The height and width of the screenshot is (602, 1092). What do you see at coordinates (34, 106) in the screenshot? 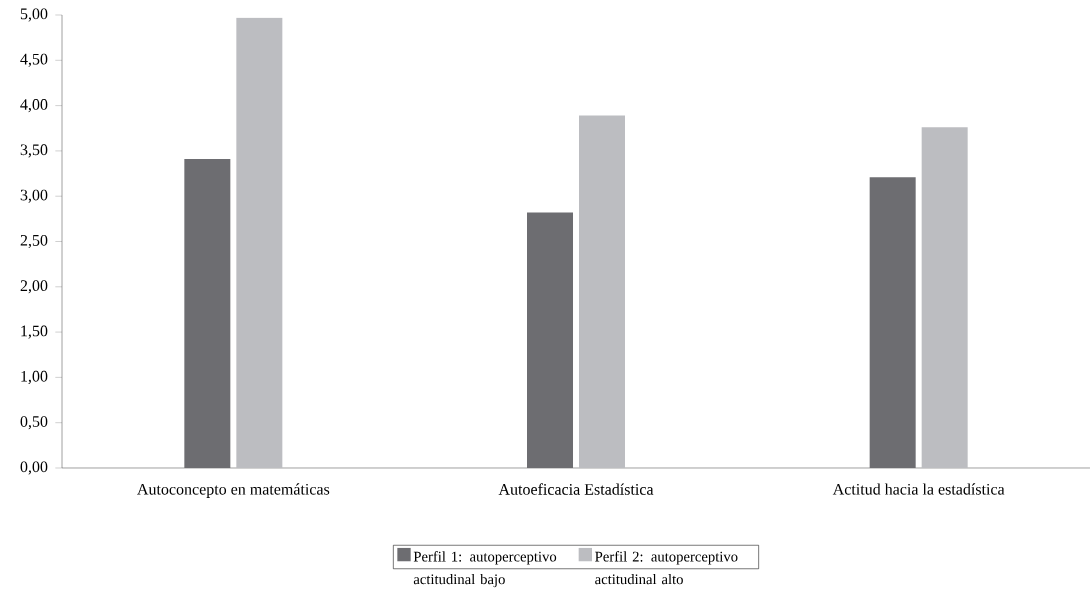
I see `y-tick-label: 4,00` at bounding box center [34, 106].